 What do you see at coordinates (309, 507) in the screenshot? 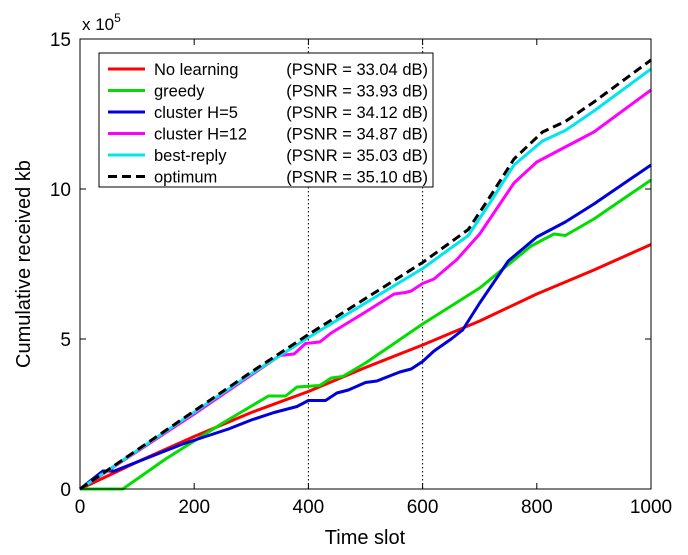
I see `x-tick-label: 400` at bounding box center [309, 507].